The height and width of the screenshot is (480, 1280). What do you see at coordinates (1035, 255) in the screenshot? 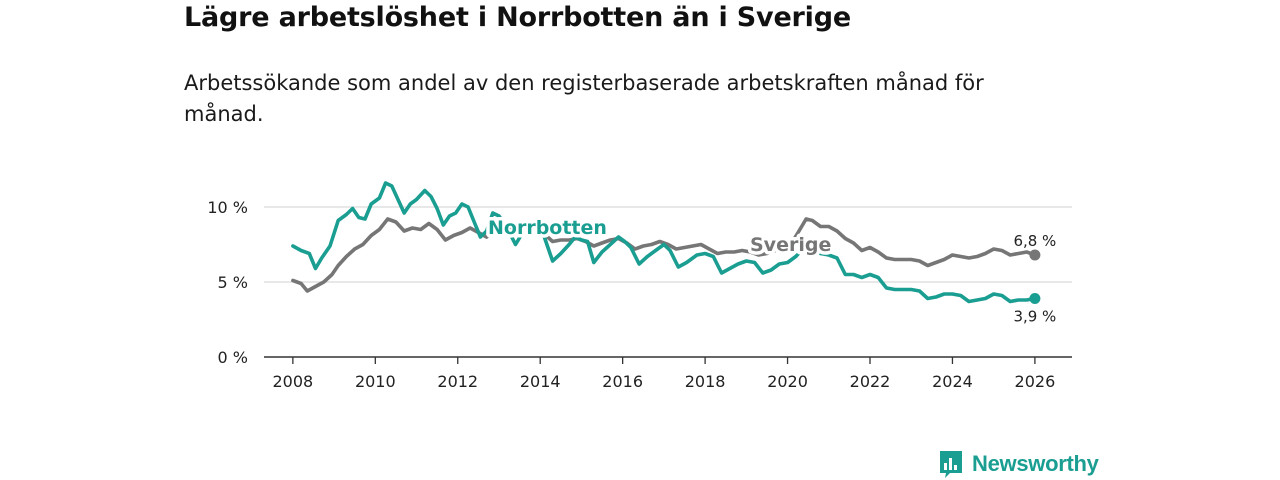
I see `series-end-marker-sverige` at bounding box center [1035, 255].